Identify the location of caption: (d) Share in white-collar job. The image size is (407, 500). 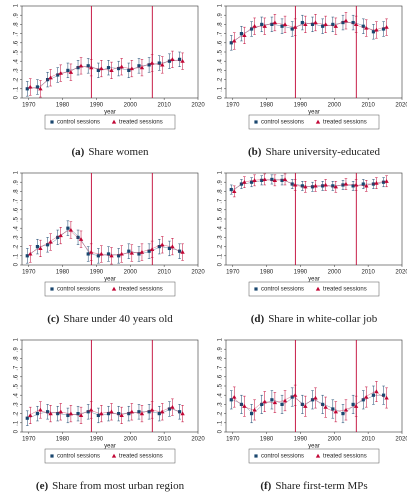
(314, 319).